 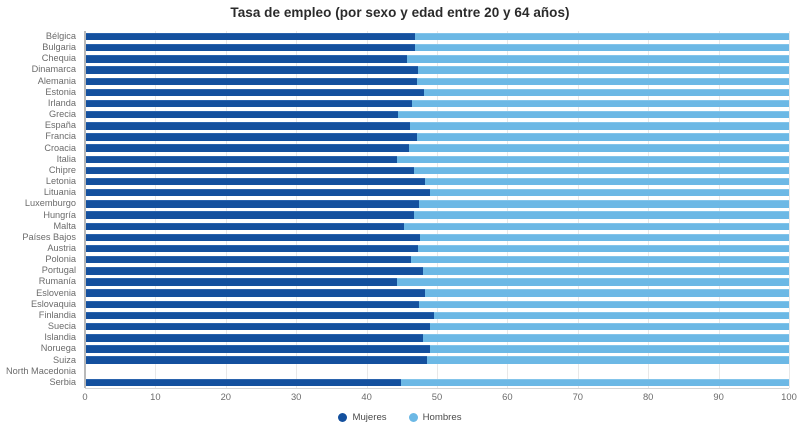 What do you see at coordinates (362, 417) in the screenshot?
I see `legend-item-mujeres: Mujeres` at bounding box center [362, 417].